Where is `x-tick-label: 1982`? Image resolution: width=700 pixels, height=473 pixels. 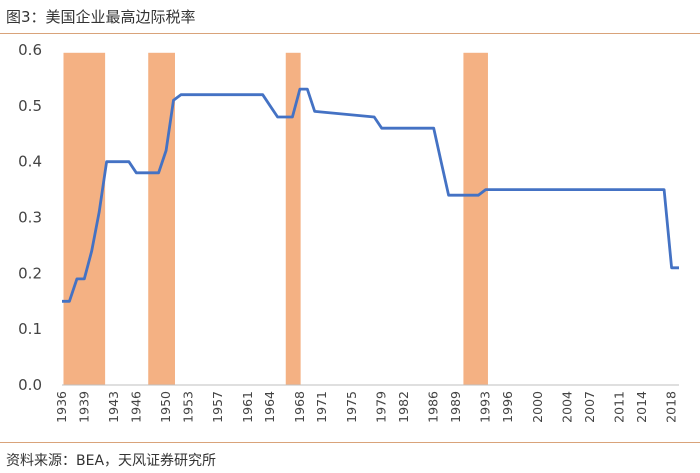
x-tick-label: 1982 is located at coordinates (403, 407).